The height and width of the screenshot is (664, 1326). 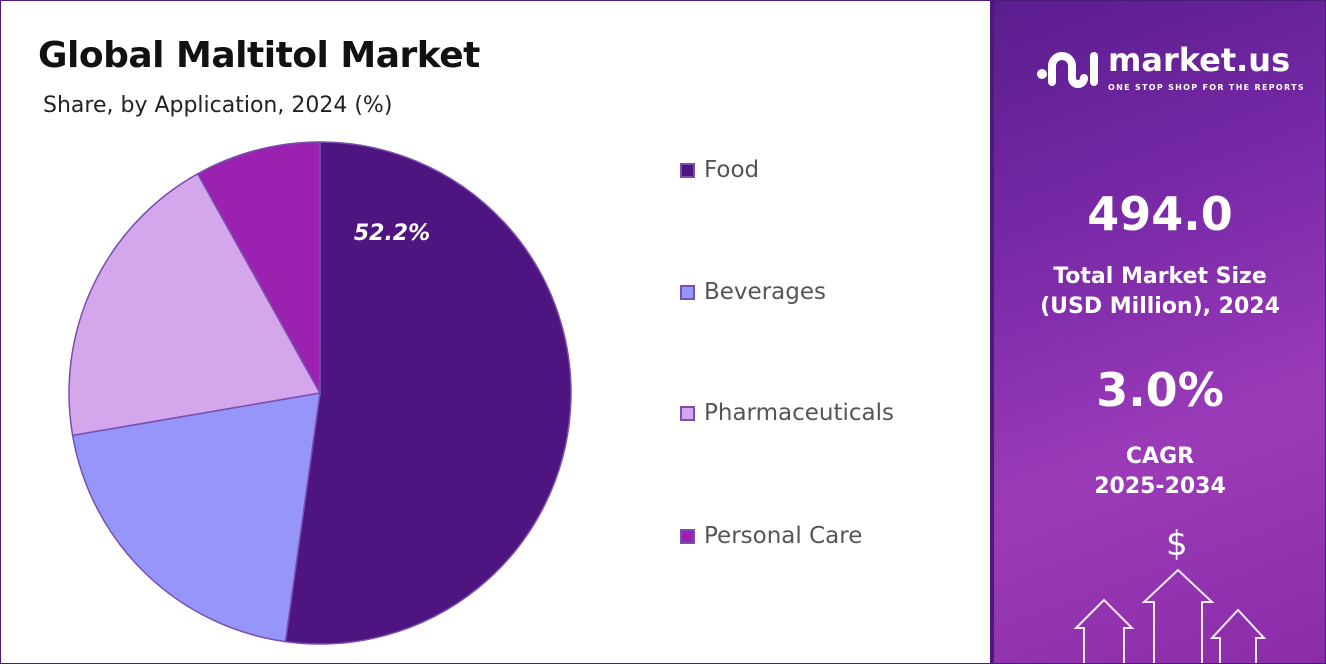 I want to click on legend-label: Personal Care, so click(x=783, y=536).